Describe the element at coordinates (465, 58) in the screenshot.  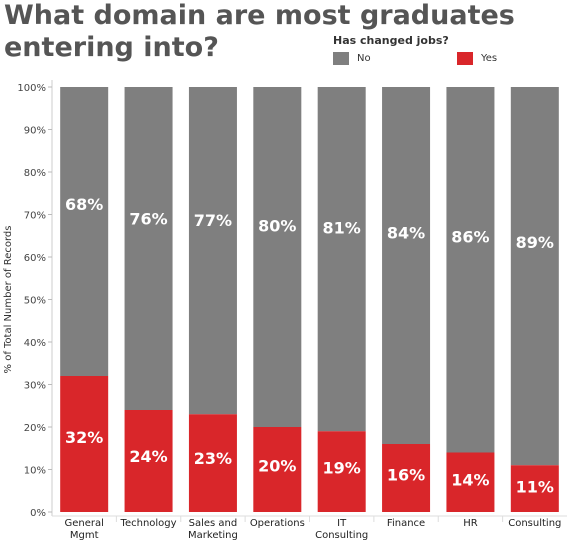
I see `legend-swatch-yes` at that location.